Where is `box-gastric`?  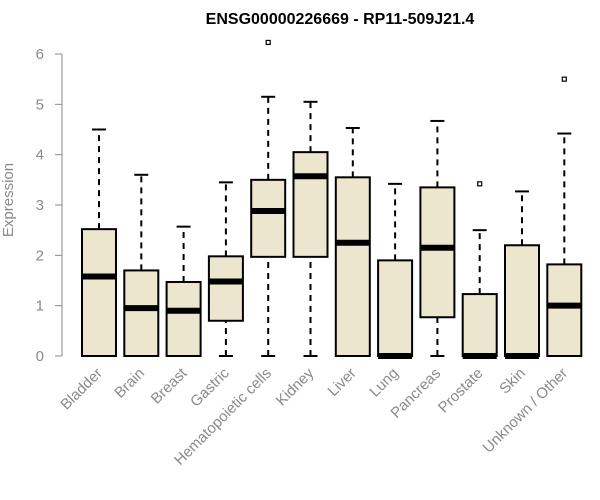 box-gastric is located at coordinates (225, 269).